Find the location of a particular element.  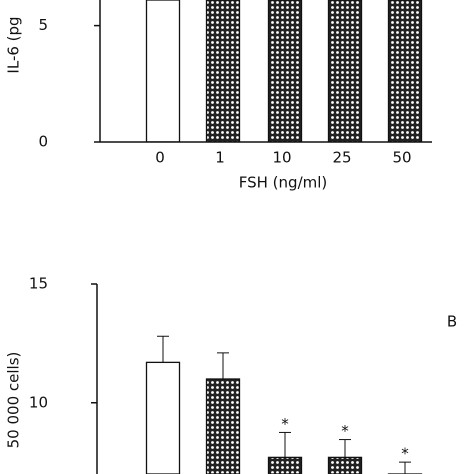

x-tick-label: 1 is located at coordinates (220, 158).